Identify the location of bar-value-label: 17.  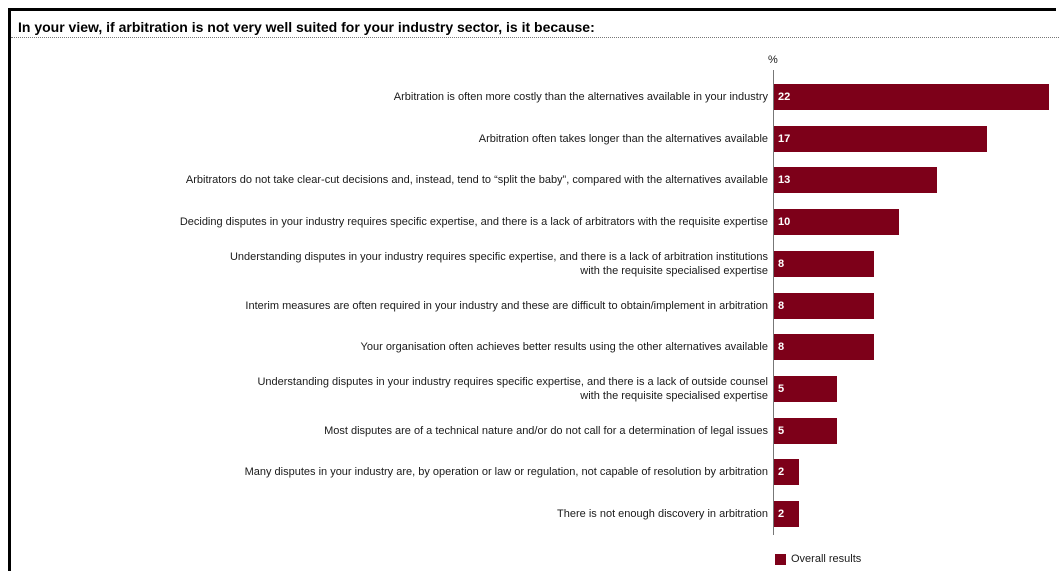
(784, 138).